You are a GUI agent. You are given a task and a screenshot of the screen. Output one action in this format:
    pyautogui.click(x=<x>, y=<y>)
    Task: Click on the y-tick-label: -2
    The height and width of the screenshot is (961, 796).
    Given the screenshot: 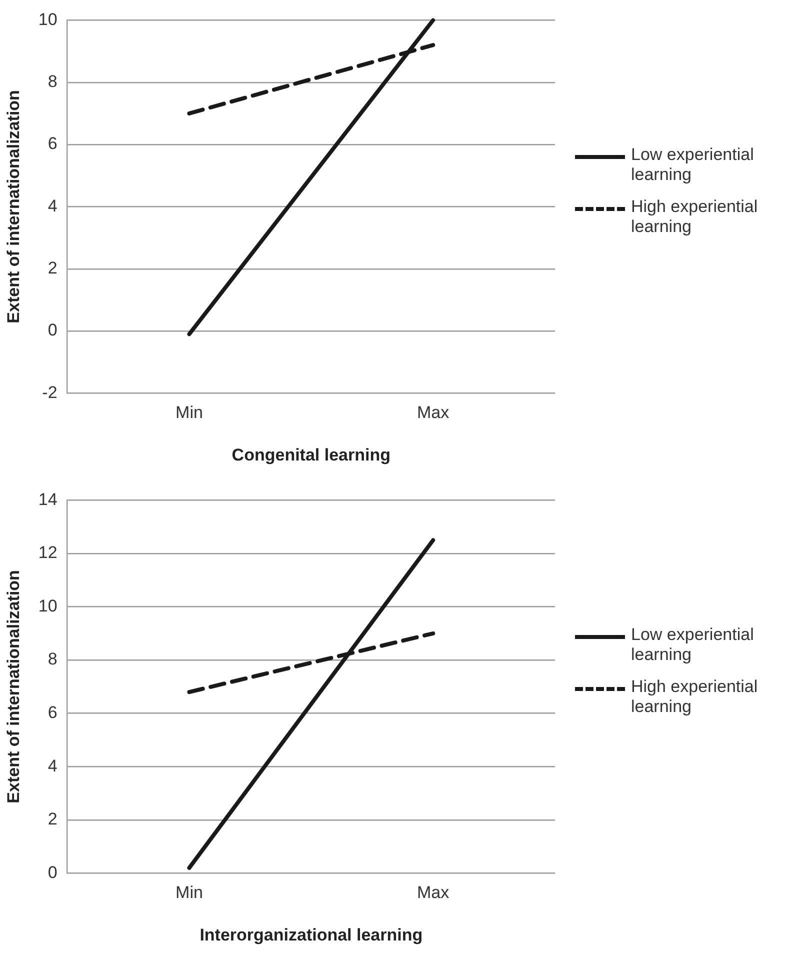 What is the action you would take?
    pyautogui.click(x=50, y=392)
    